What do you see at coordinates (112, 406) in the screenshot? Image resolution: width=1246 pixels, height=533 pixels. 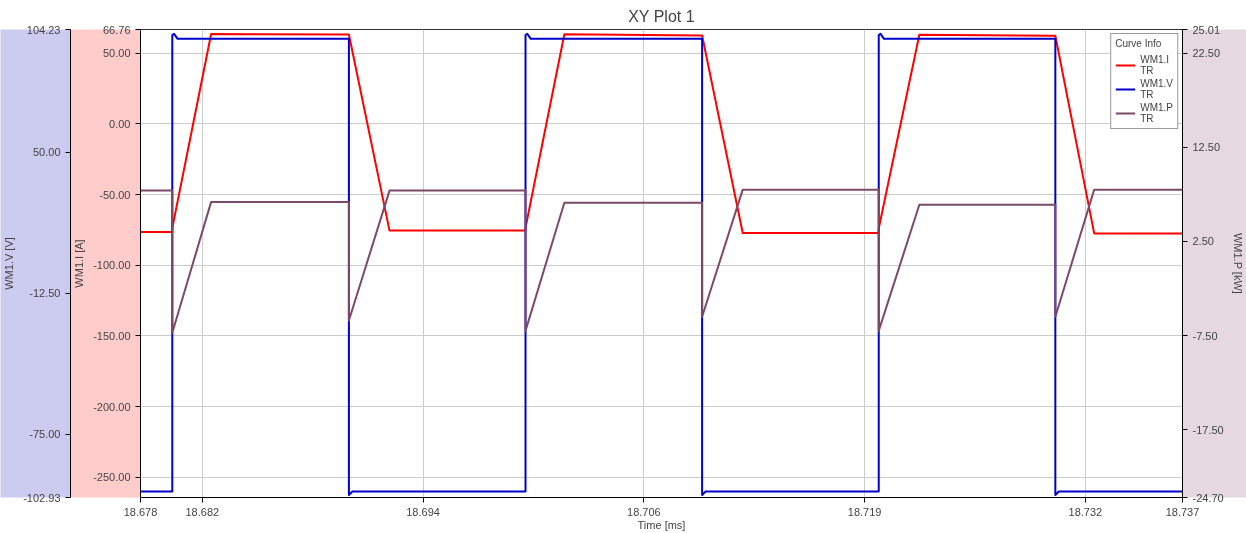 I see `y-tick-label: -200.00` at bounding box center [112, 406].